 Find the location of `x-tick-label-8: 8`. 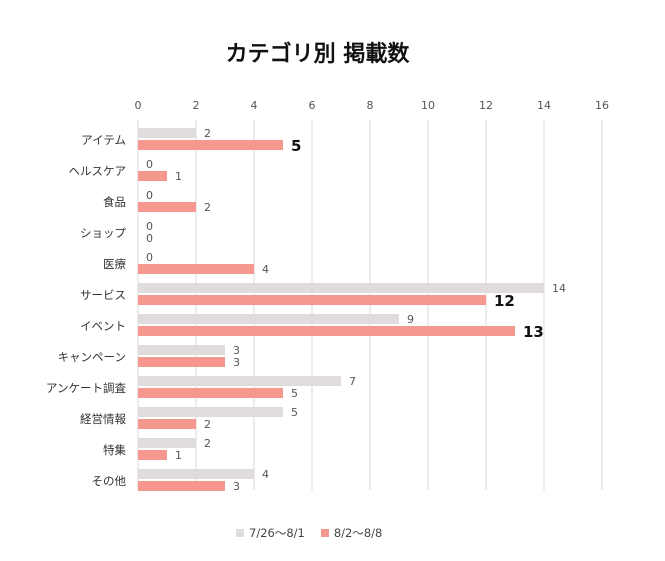

x-tick-label-8: 8 is located at coordinates (370, 105).